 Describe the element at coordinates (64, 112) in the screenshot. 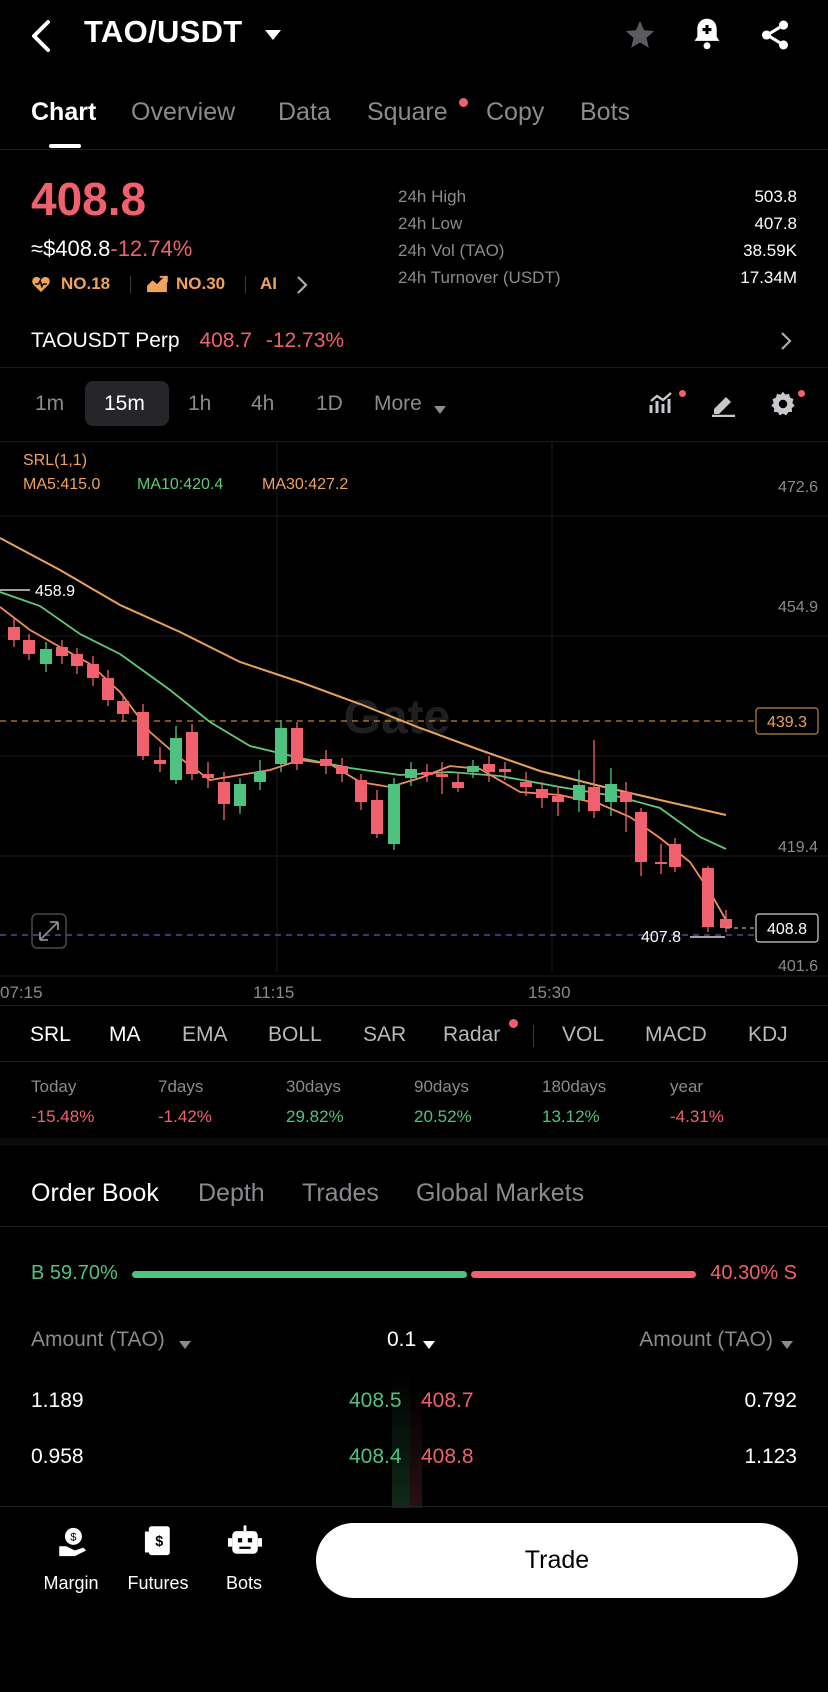

I see `tab-chart: Chart` at that location.